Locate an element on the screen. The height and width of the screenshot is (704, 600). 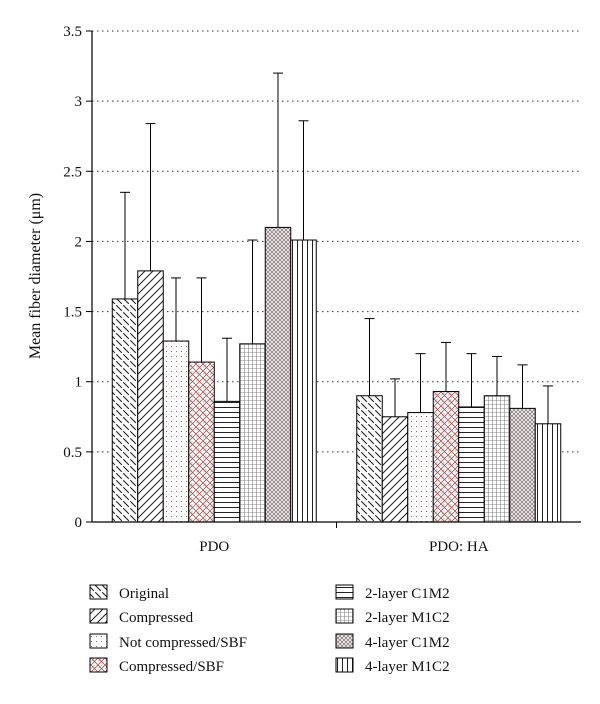
legend-label: Original is located at coordinates (144, 594).